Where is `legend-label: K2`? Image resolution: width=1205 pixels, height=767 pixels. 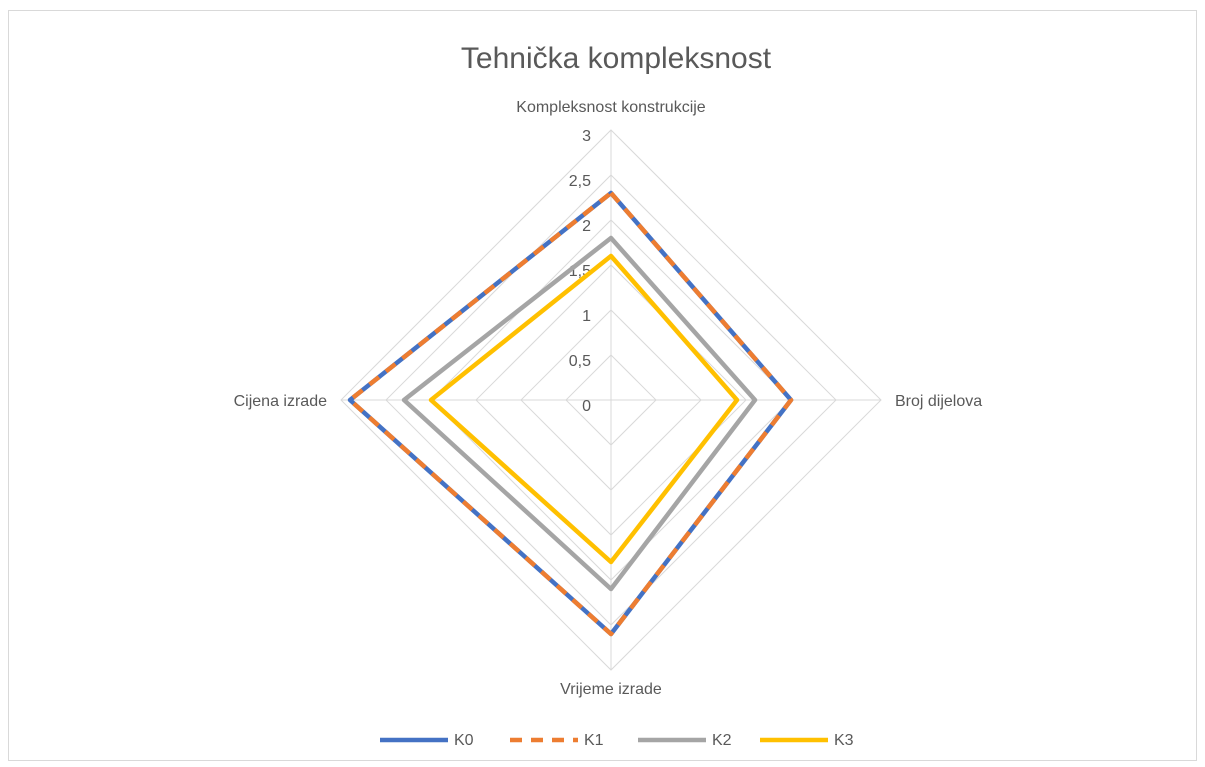 legend-label: K2 is located at coordinates (722, 740).